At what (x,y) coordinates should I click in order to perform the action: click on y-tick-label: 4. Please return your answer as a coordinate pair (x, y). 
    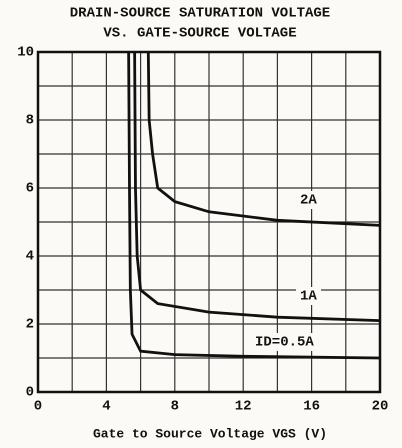
    Looking at the image, I should click on (30, 257).